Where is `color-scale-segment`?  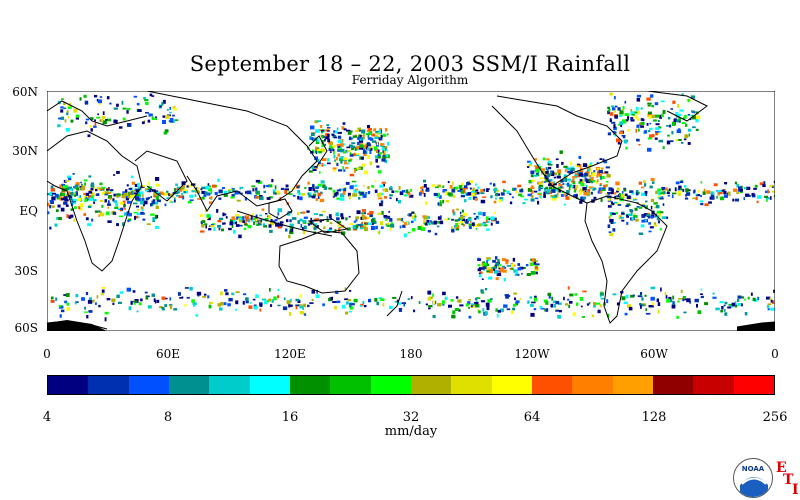
color-scale-segment is located at coordinates (471, 385).